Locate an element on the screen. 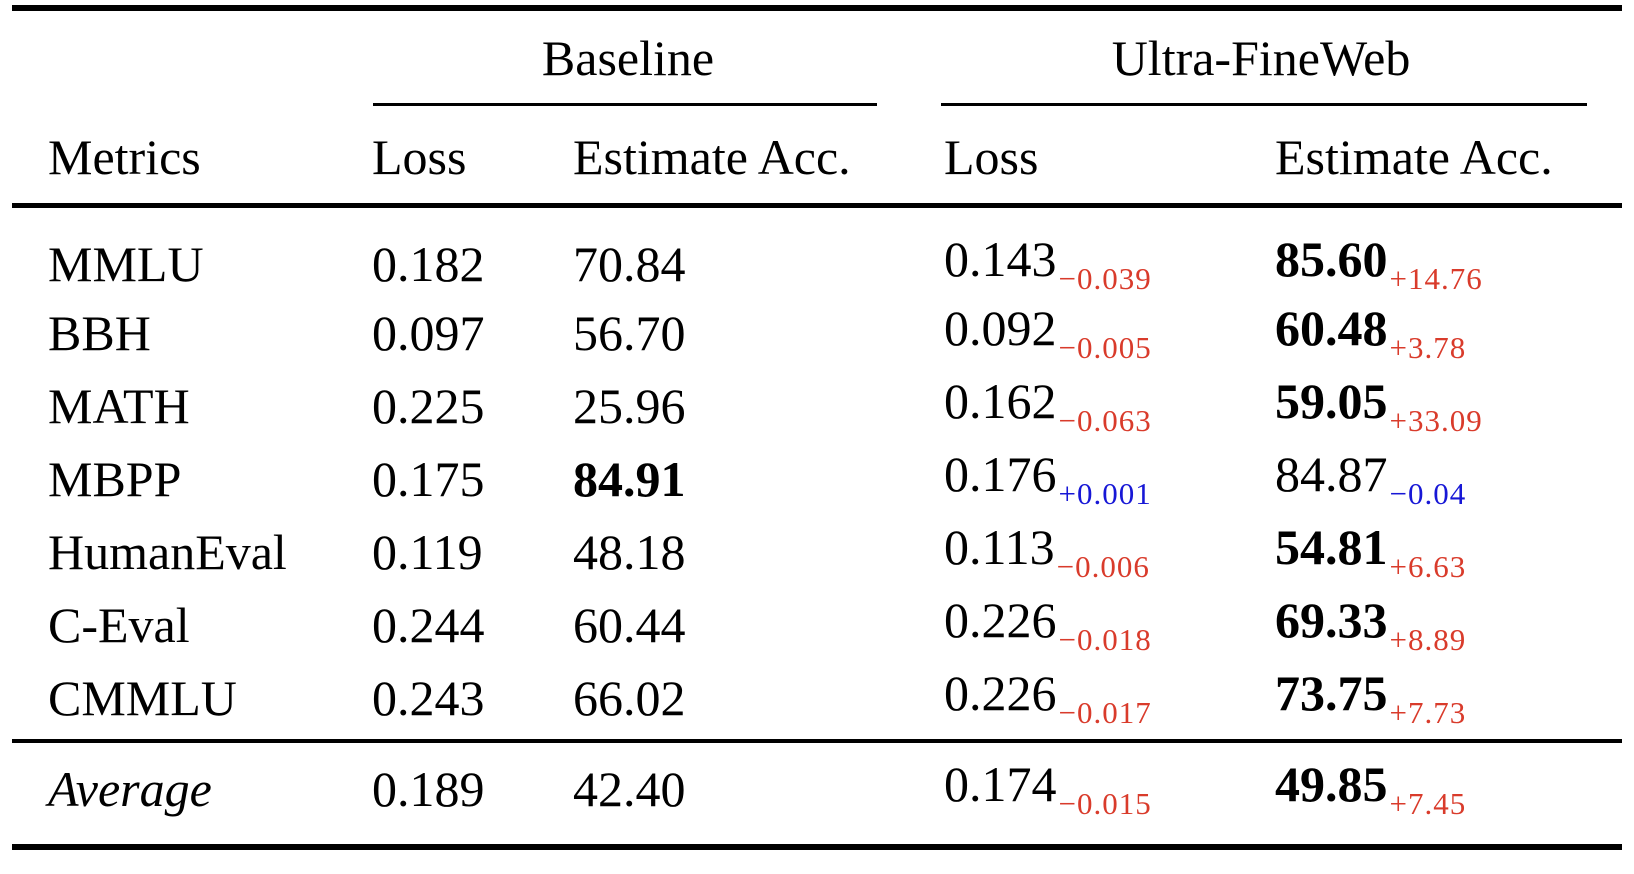 This screenshot has width=1634, height=874. baseline-group-underline is located at coordinates (625, 104).